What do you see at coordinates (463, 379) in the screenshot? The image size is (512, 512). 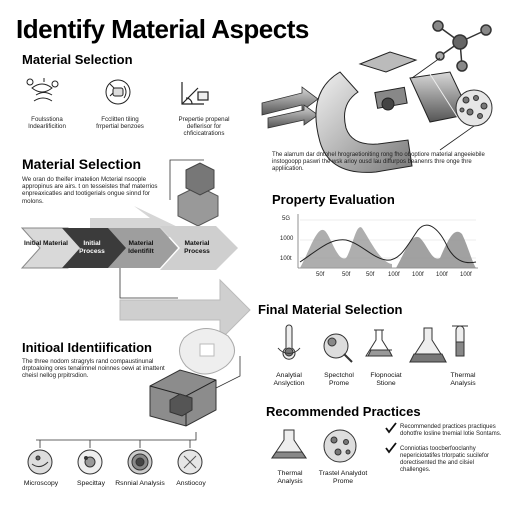 I see `final-item-4-label: Thermal Analysis` at bounding box center [463, 379].